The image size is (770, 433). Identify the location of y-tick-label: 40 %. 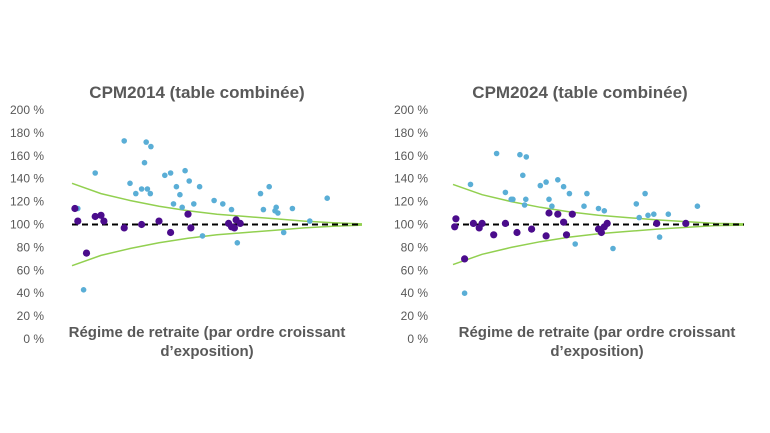
(31, 293).